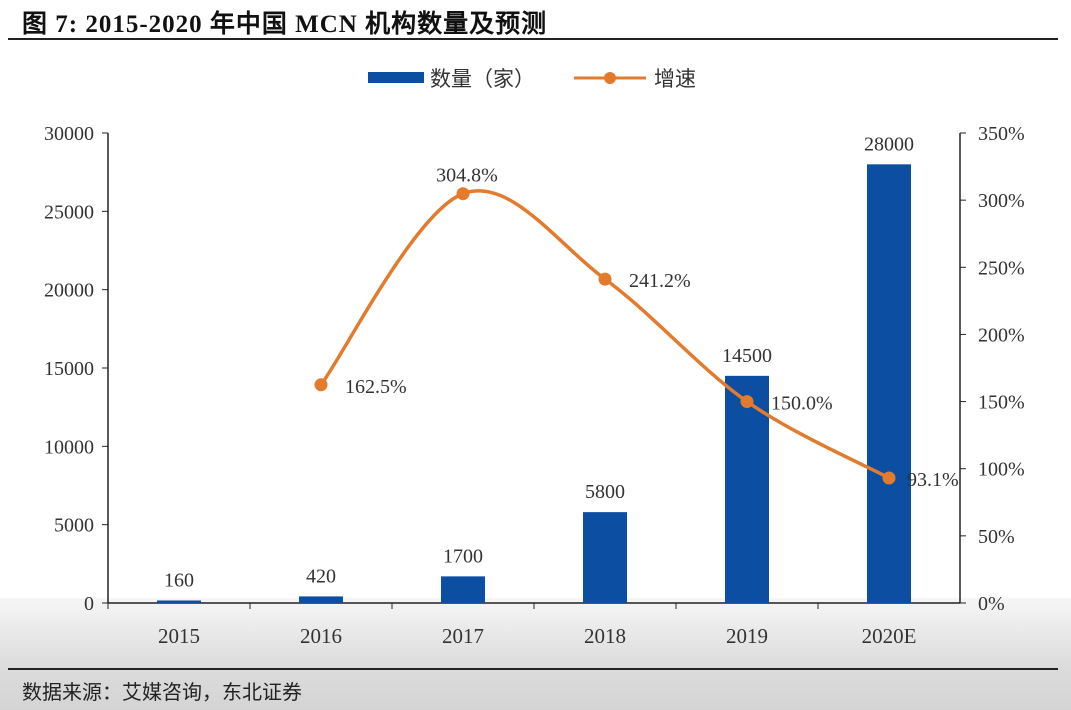  Describe the element at coordinates (467, 176) in the screenshot. I see `growth-value-label: 304.8%` at that location.